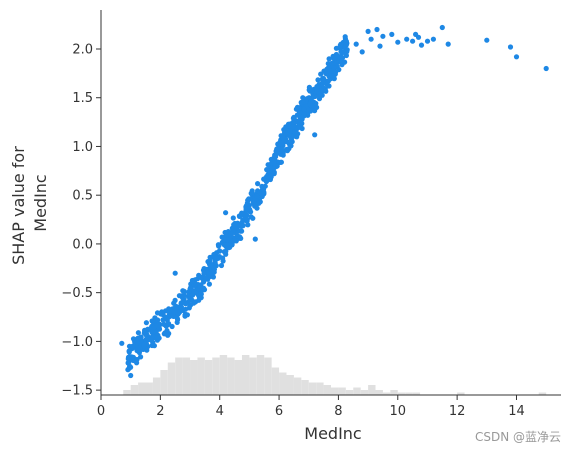  What do you see at coordinates (40, 202) in the screenshot?
I see `y-axis-label-line-2: MedInc` at bounding box center [40, 202].